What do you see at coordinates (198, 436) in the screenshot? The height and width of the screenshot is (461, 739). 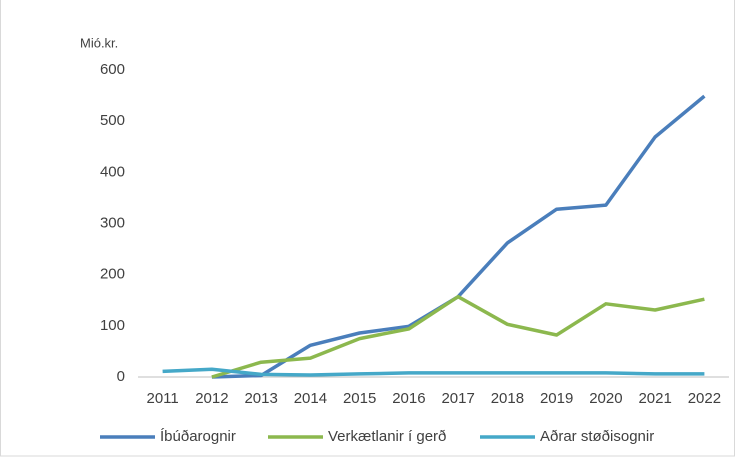 I see `legend-label: Íbúðarognir` at bounding box center [198, 436].